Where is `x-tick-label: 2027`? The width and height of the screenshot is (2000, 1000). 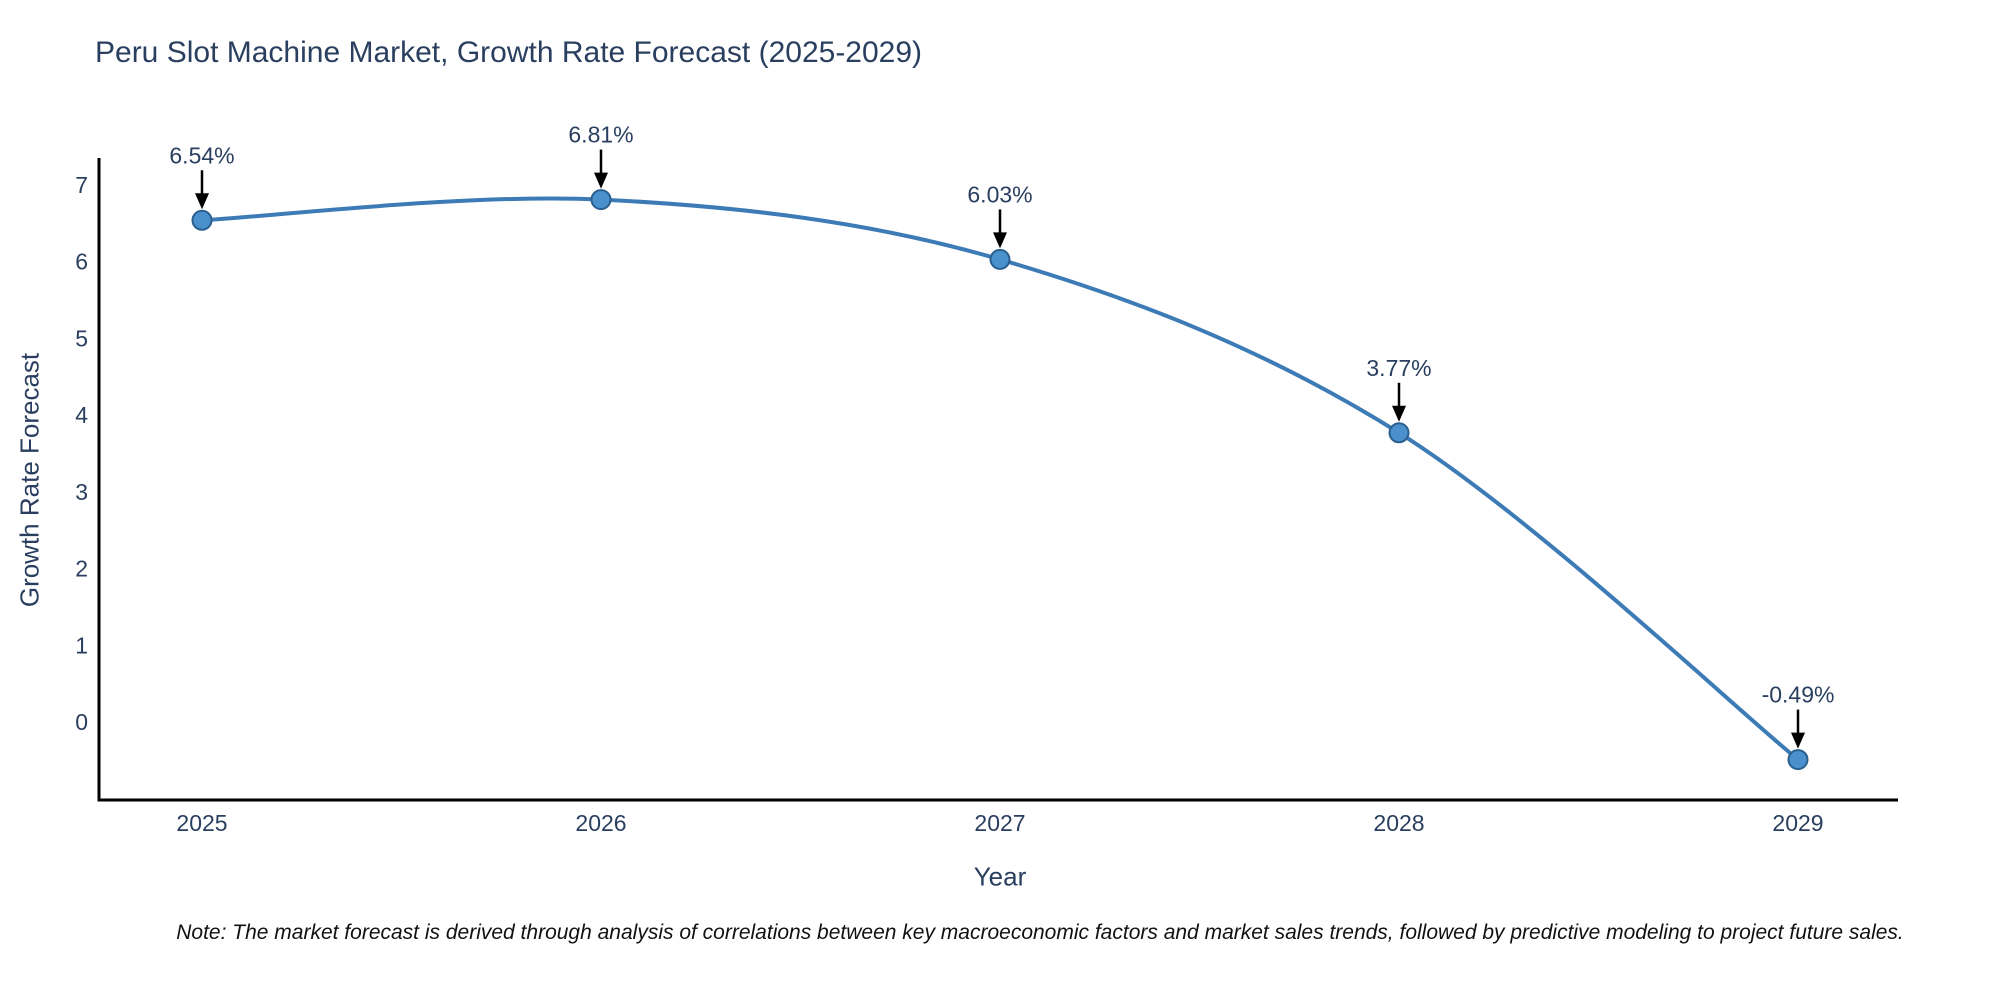 x-tick-label: 2027 is located at coordinates (999, 823).